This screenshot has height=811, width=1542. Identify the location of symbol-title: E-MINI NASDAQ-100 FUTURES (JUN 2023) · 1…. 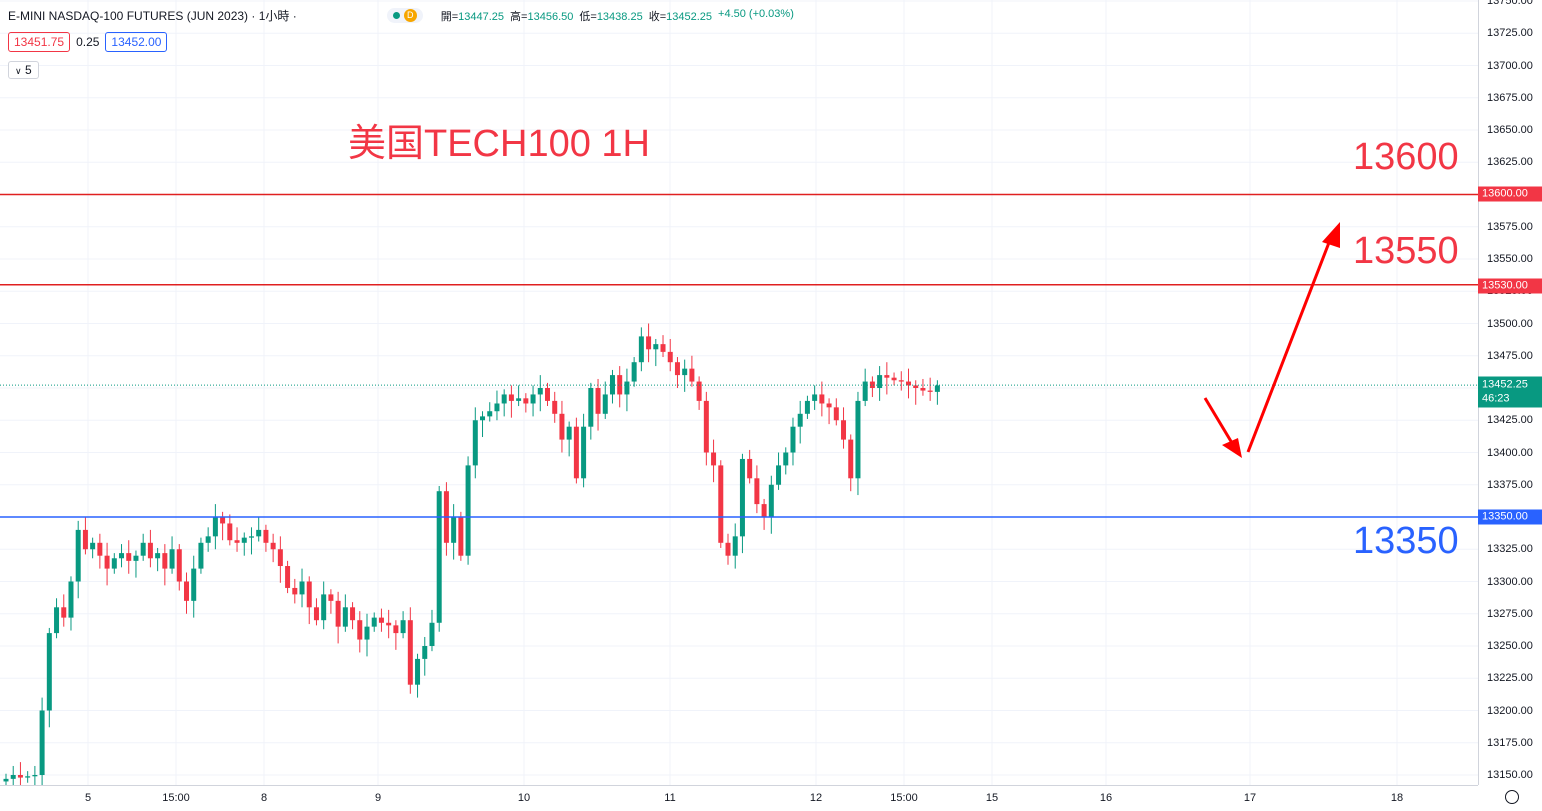
(152, 16).